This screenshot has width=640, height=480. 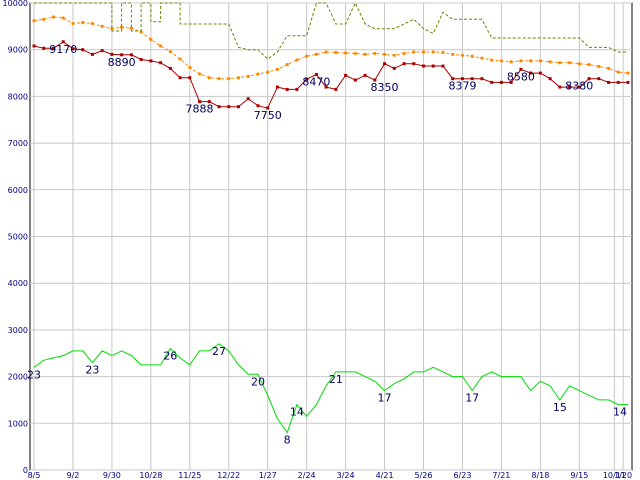 What do you see at coordinates (34, 475) in the screenshot?
I see `x-tick-label: 8/5` at bounding box center [34, 475].